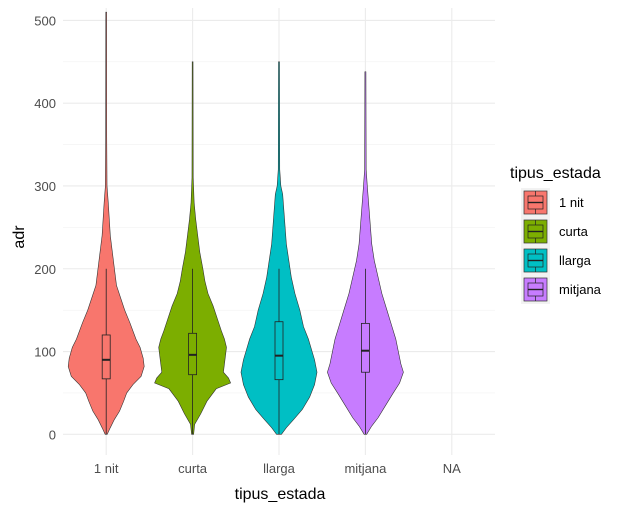 This screenshot has height=517, width=643. I want to click on x-tick-label: mitjana, so click(365, 468).